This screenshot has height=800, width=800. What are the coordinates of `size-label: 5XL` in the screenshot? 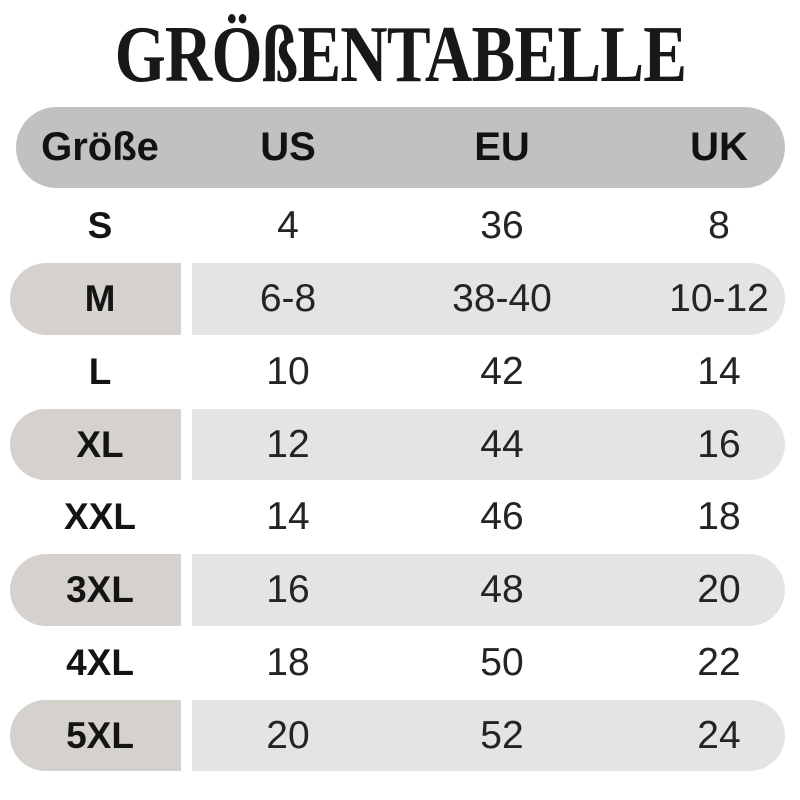 It's located at (100, 735).